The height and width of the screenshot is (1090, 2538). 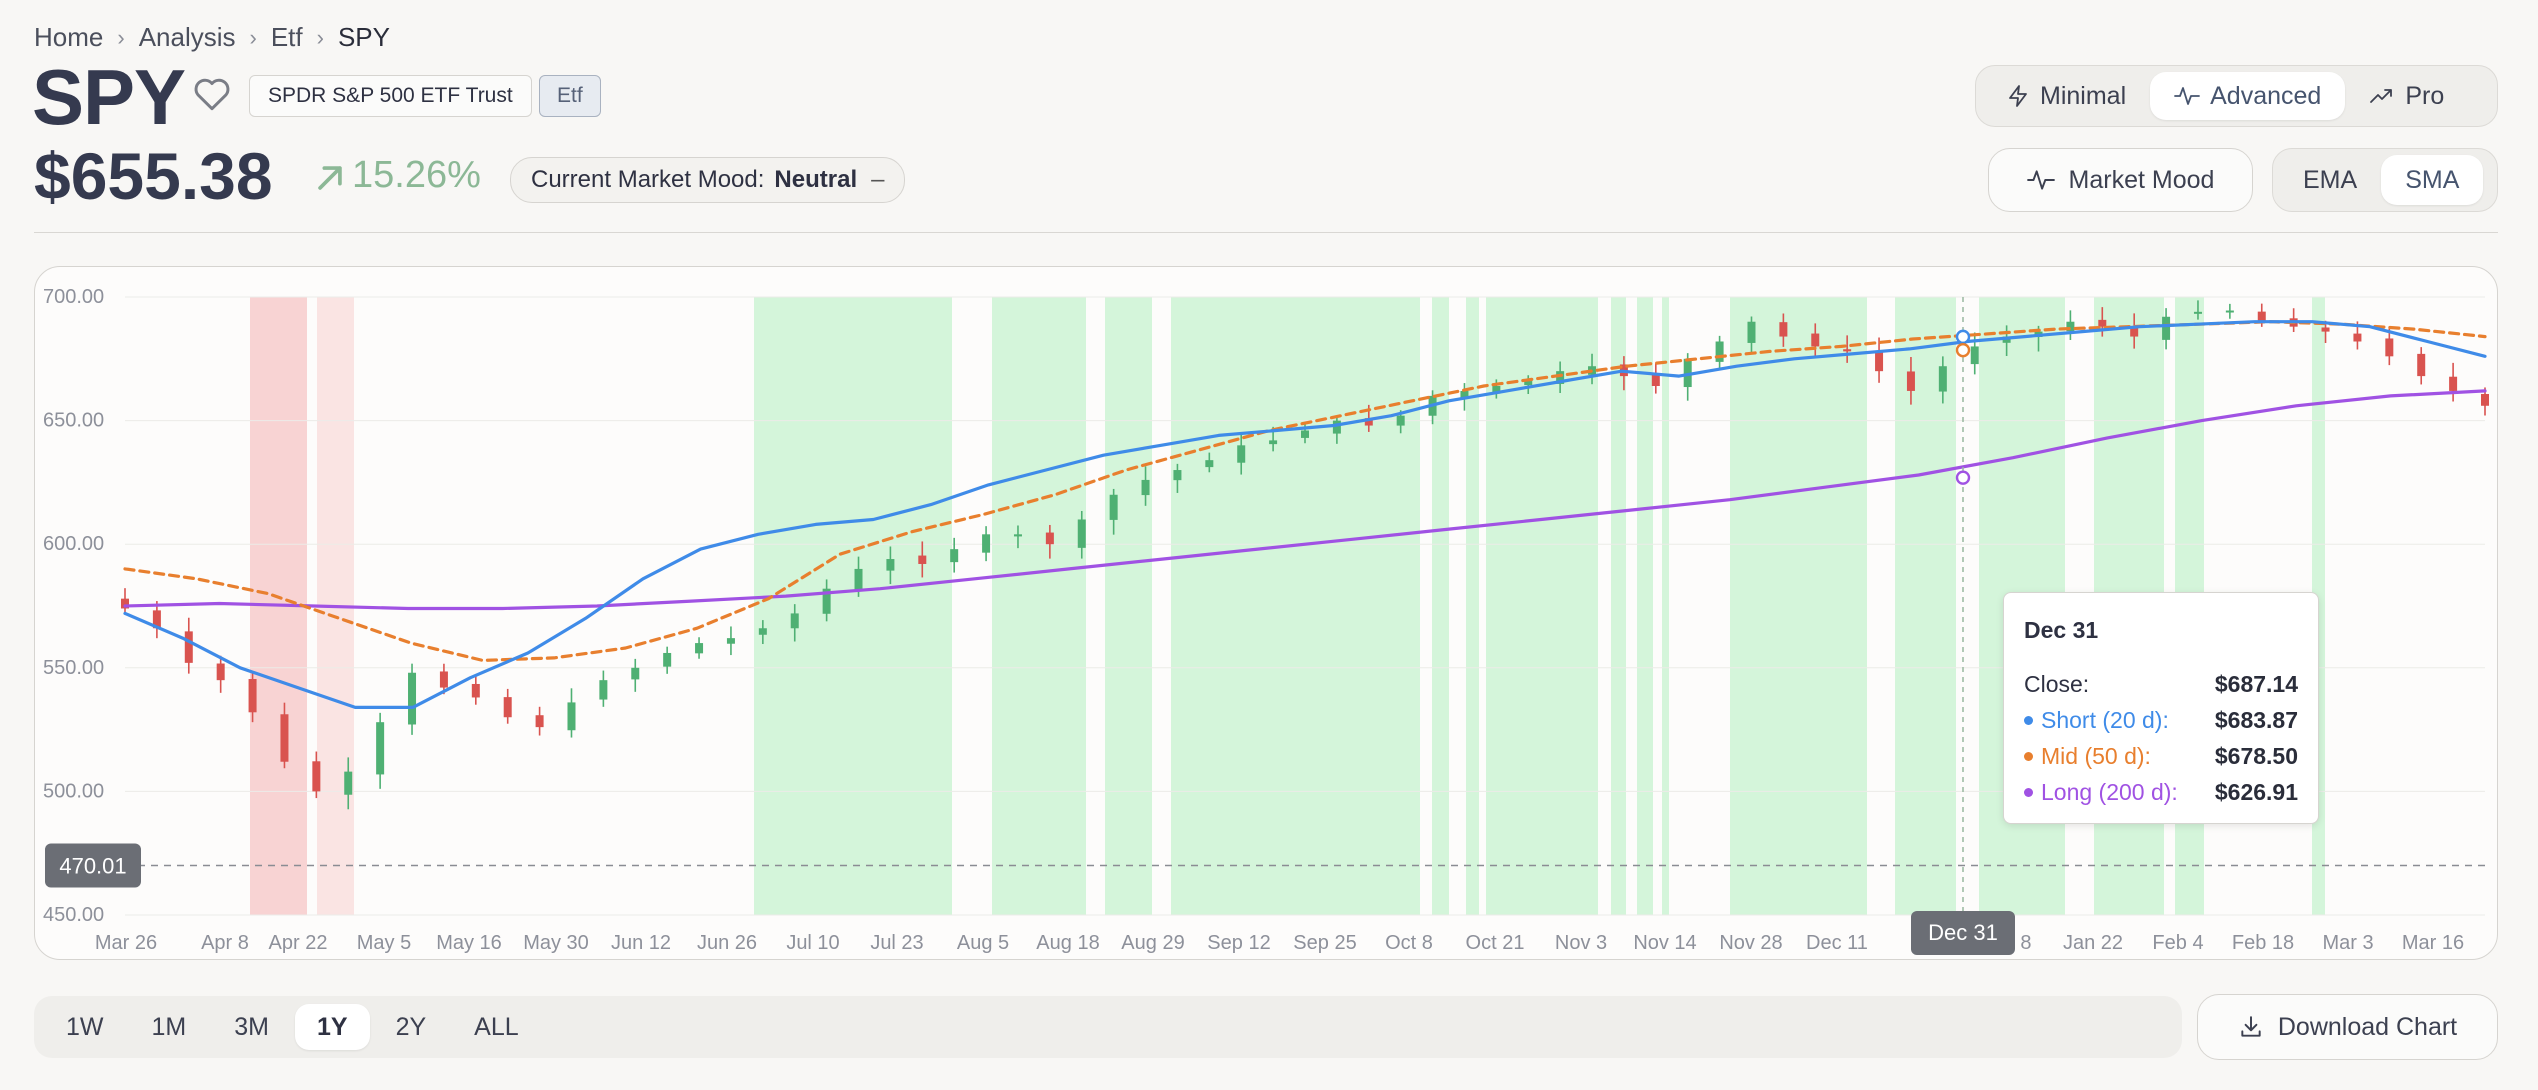 What do you see at coordinates (2251, 1026) in the screenshot?
I see `download-icon` at bounding box center [2251, 1026].